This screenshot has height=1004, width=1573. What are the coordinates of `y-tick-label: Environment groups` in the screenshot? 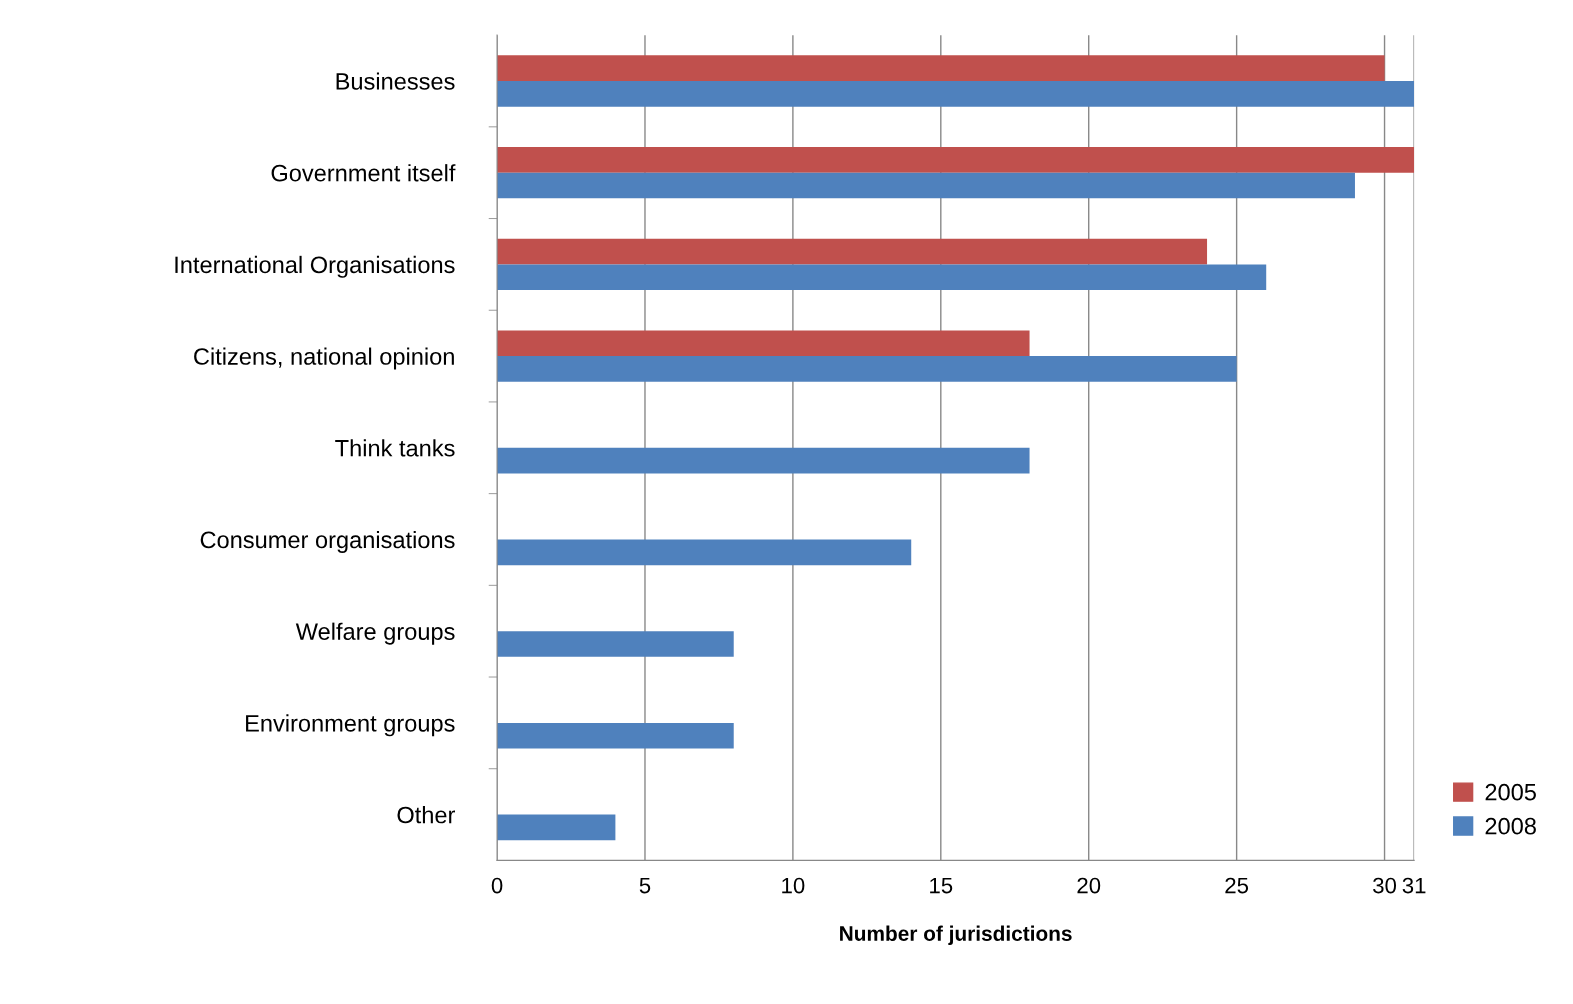 It's located at (350, 725).